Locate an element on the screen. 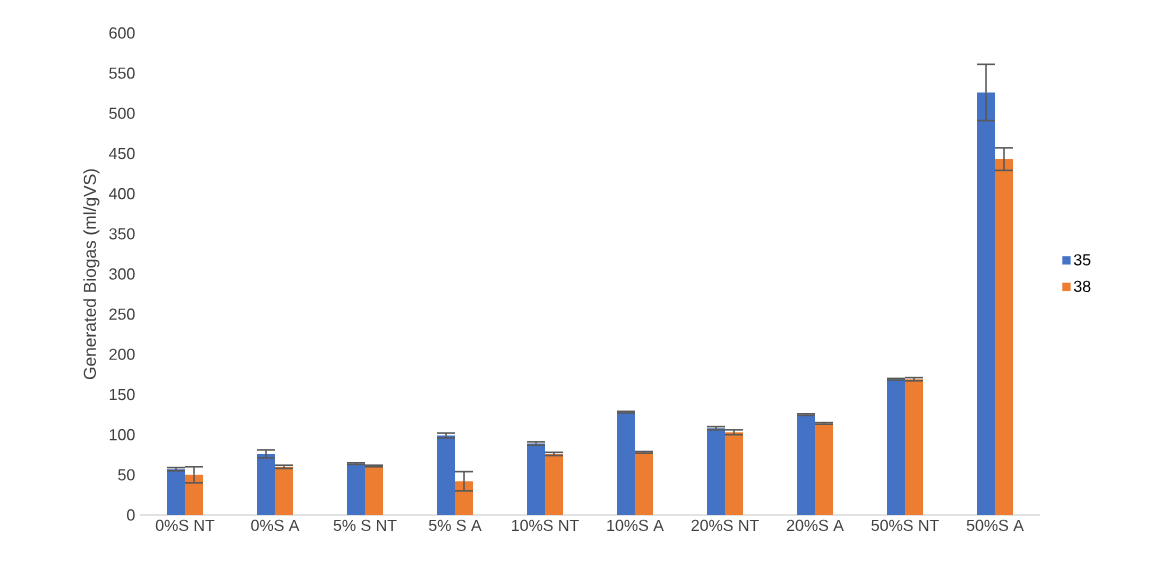 The image size is (1152, 575). y-tick-label: 300 is located at coordinates (122, 274).